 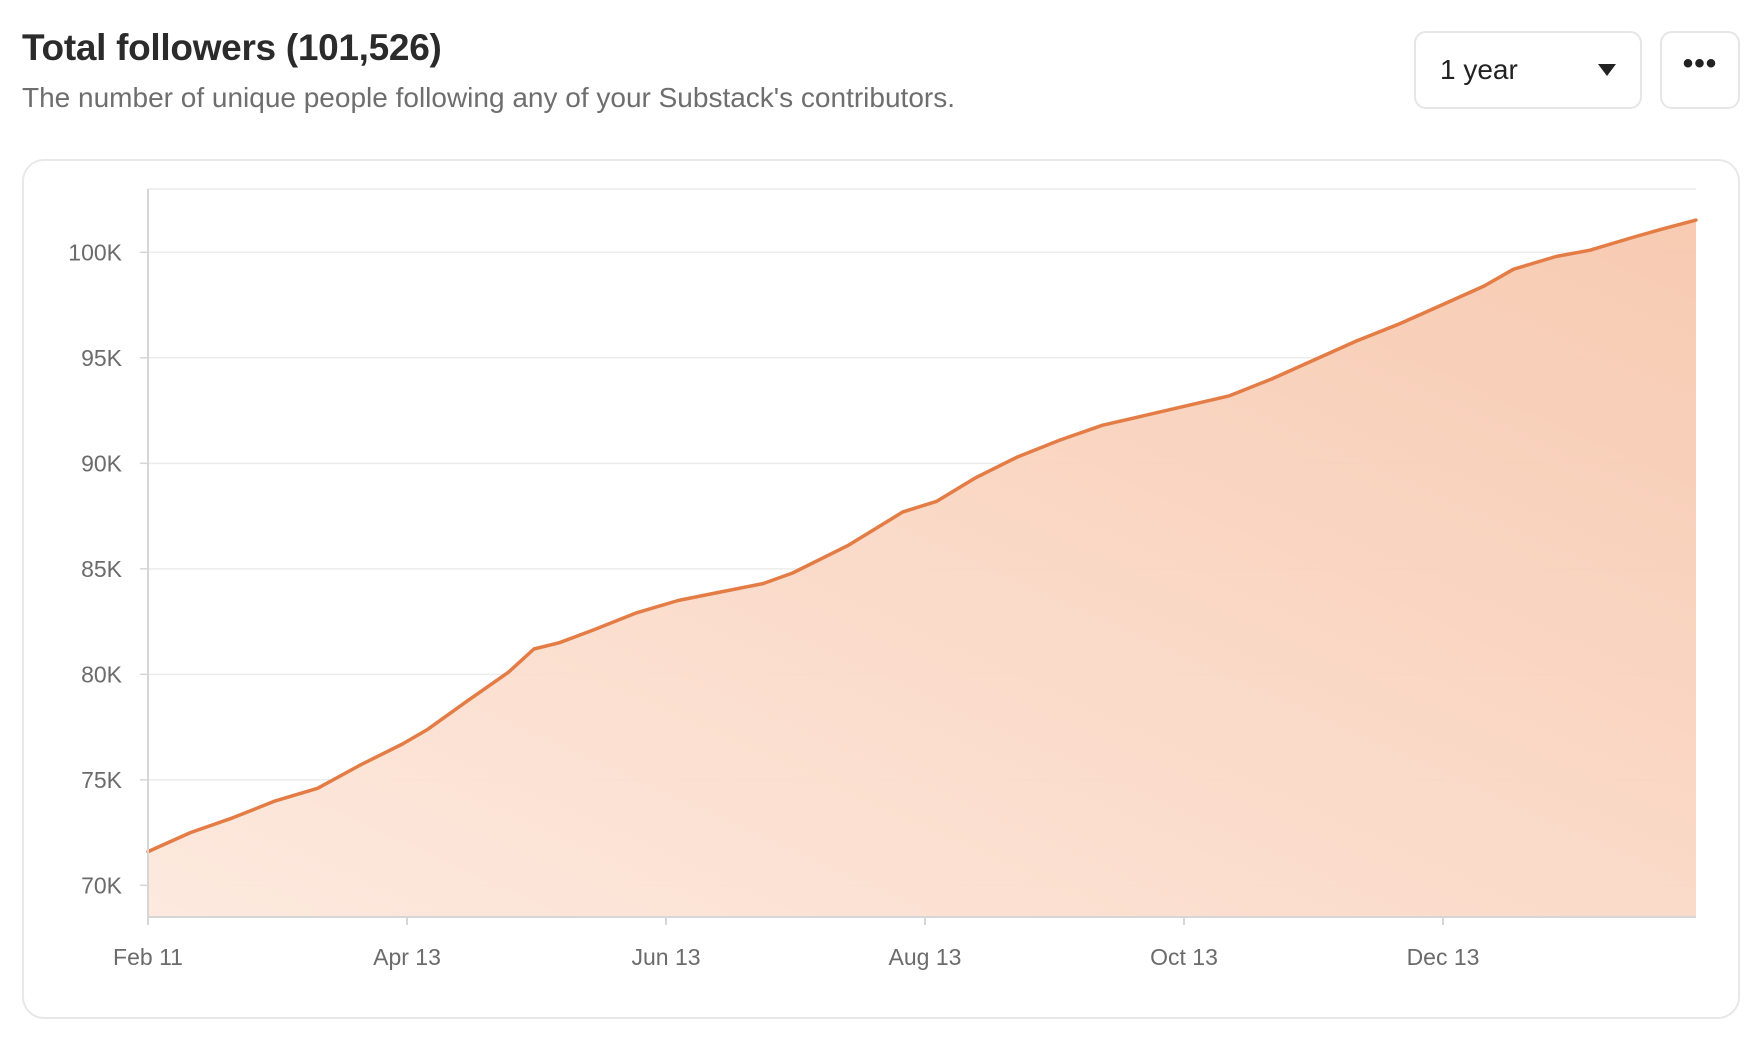 What do you see at coordinates (148, 957) in the screenshot?
I see `x-tick-label: Feb 11` at bounding box center [148, 957].